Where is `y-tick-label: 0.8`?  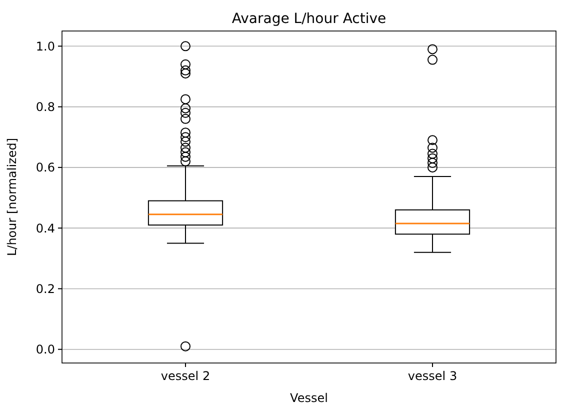 y-tick-label: 0.8 is located at coordinates (45, 107).